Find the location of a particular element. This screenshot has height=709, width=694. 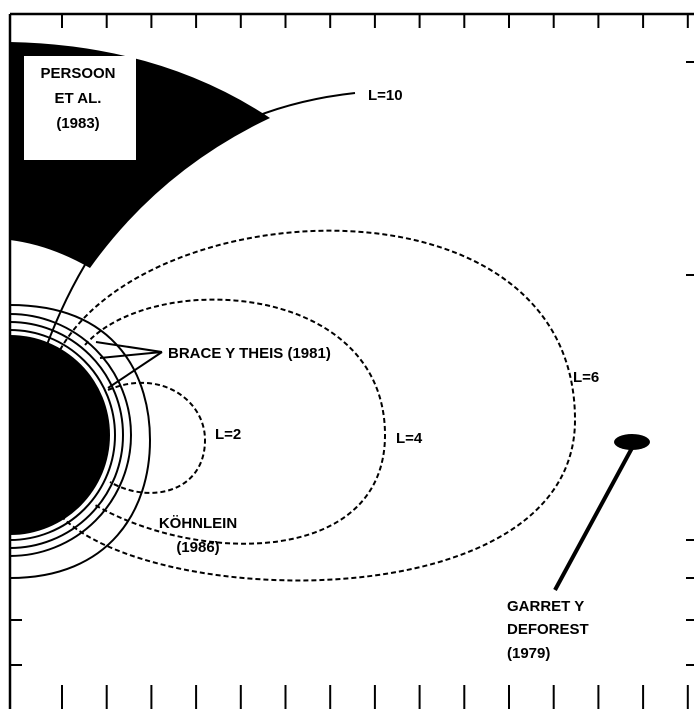

l2-line is located at coordinates (157, 437).